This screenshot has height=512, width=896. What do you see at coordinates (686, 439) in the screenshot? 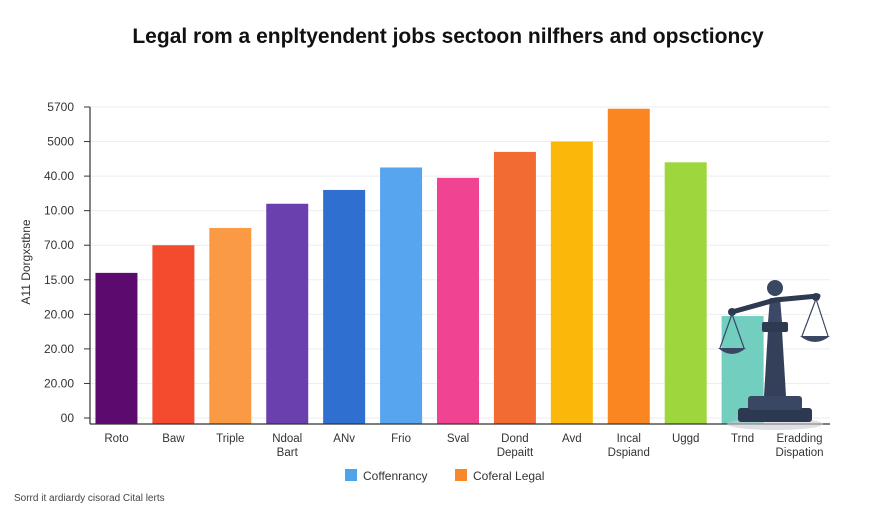
I see `x-tick-label: Uggd` at bounding box center [686, 439].